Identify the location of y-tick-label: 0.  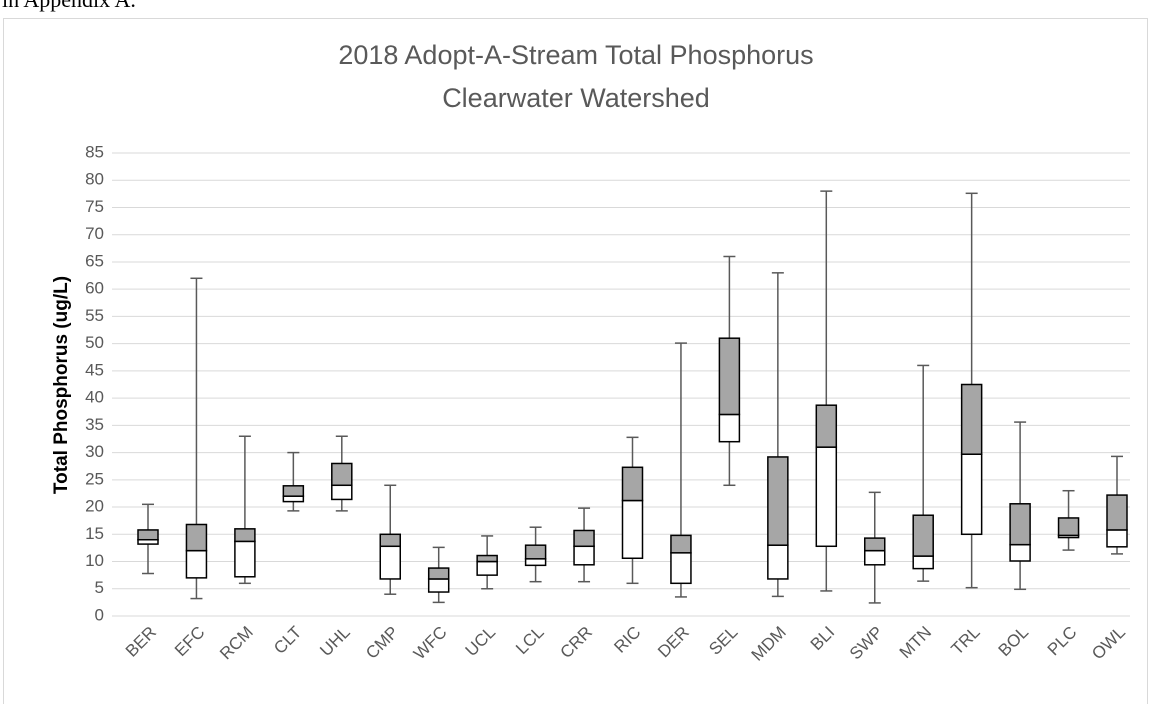
(99, 614).